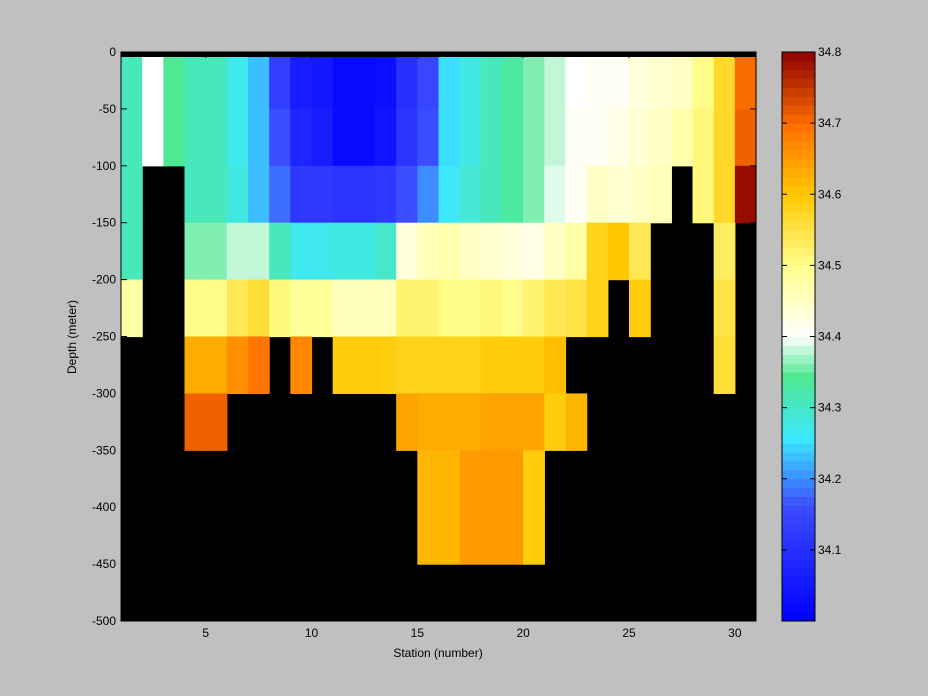 This screenshot has height=696, width=928. What do you see at coordinates (112, 52) in the screenshot?
I see `y-tick-label: 0` at bounding box center [112, 52].